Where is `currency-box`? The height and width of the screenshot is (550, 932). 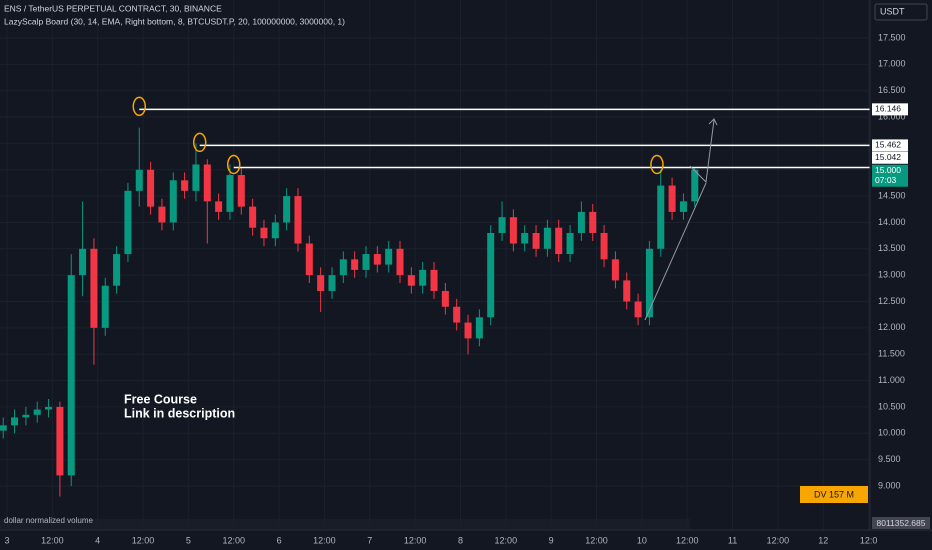 currency-box is located at coordinates (901, 12).